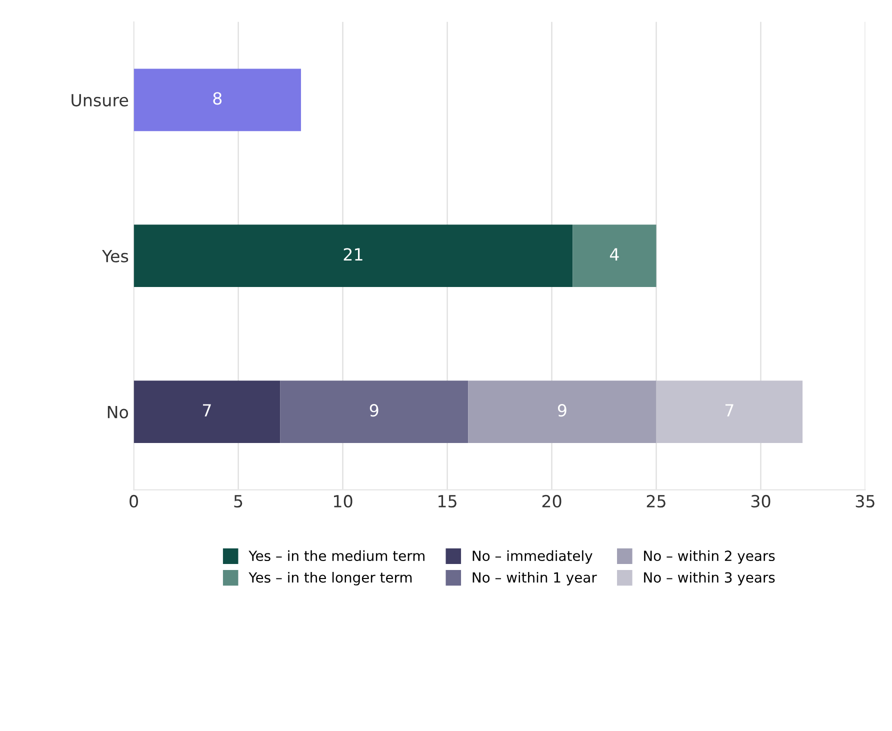 This screenshot has height=731, width=892. What do you see at coordinates (760, 501) in the screenshot?
I see `x-tick-label: 30` at bounding box center [760, 501].